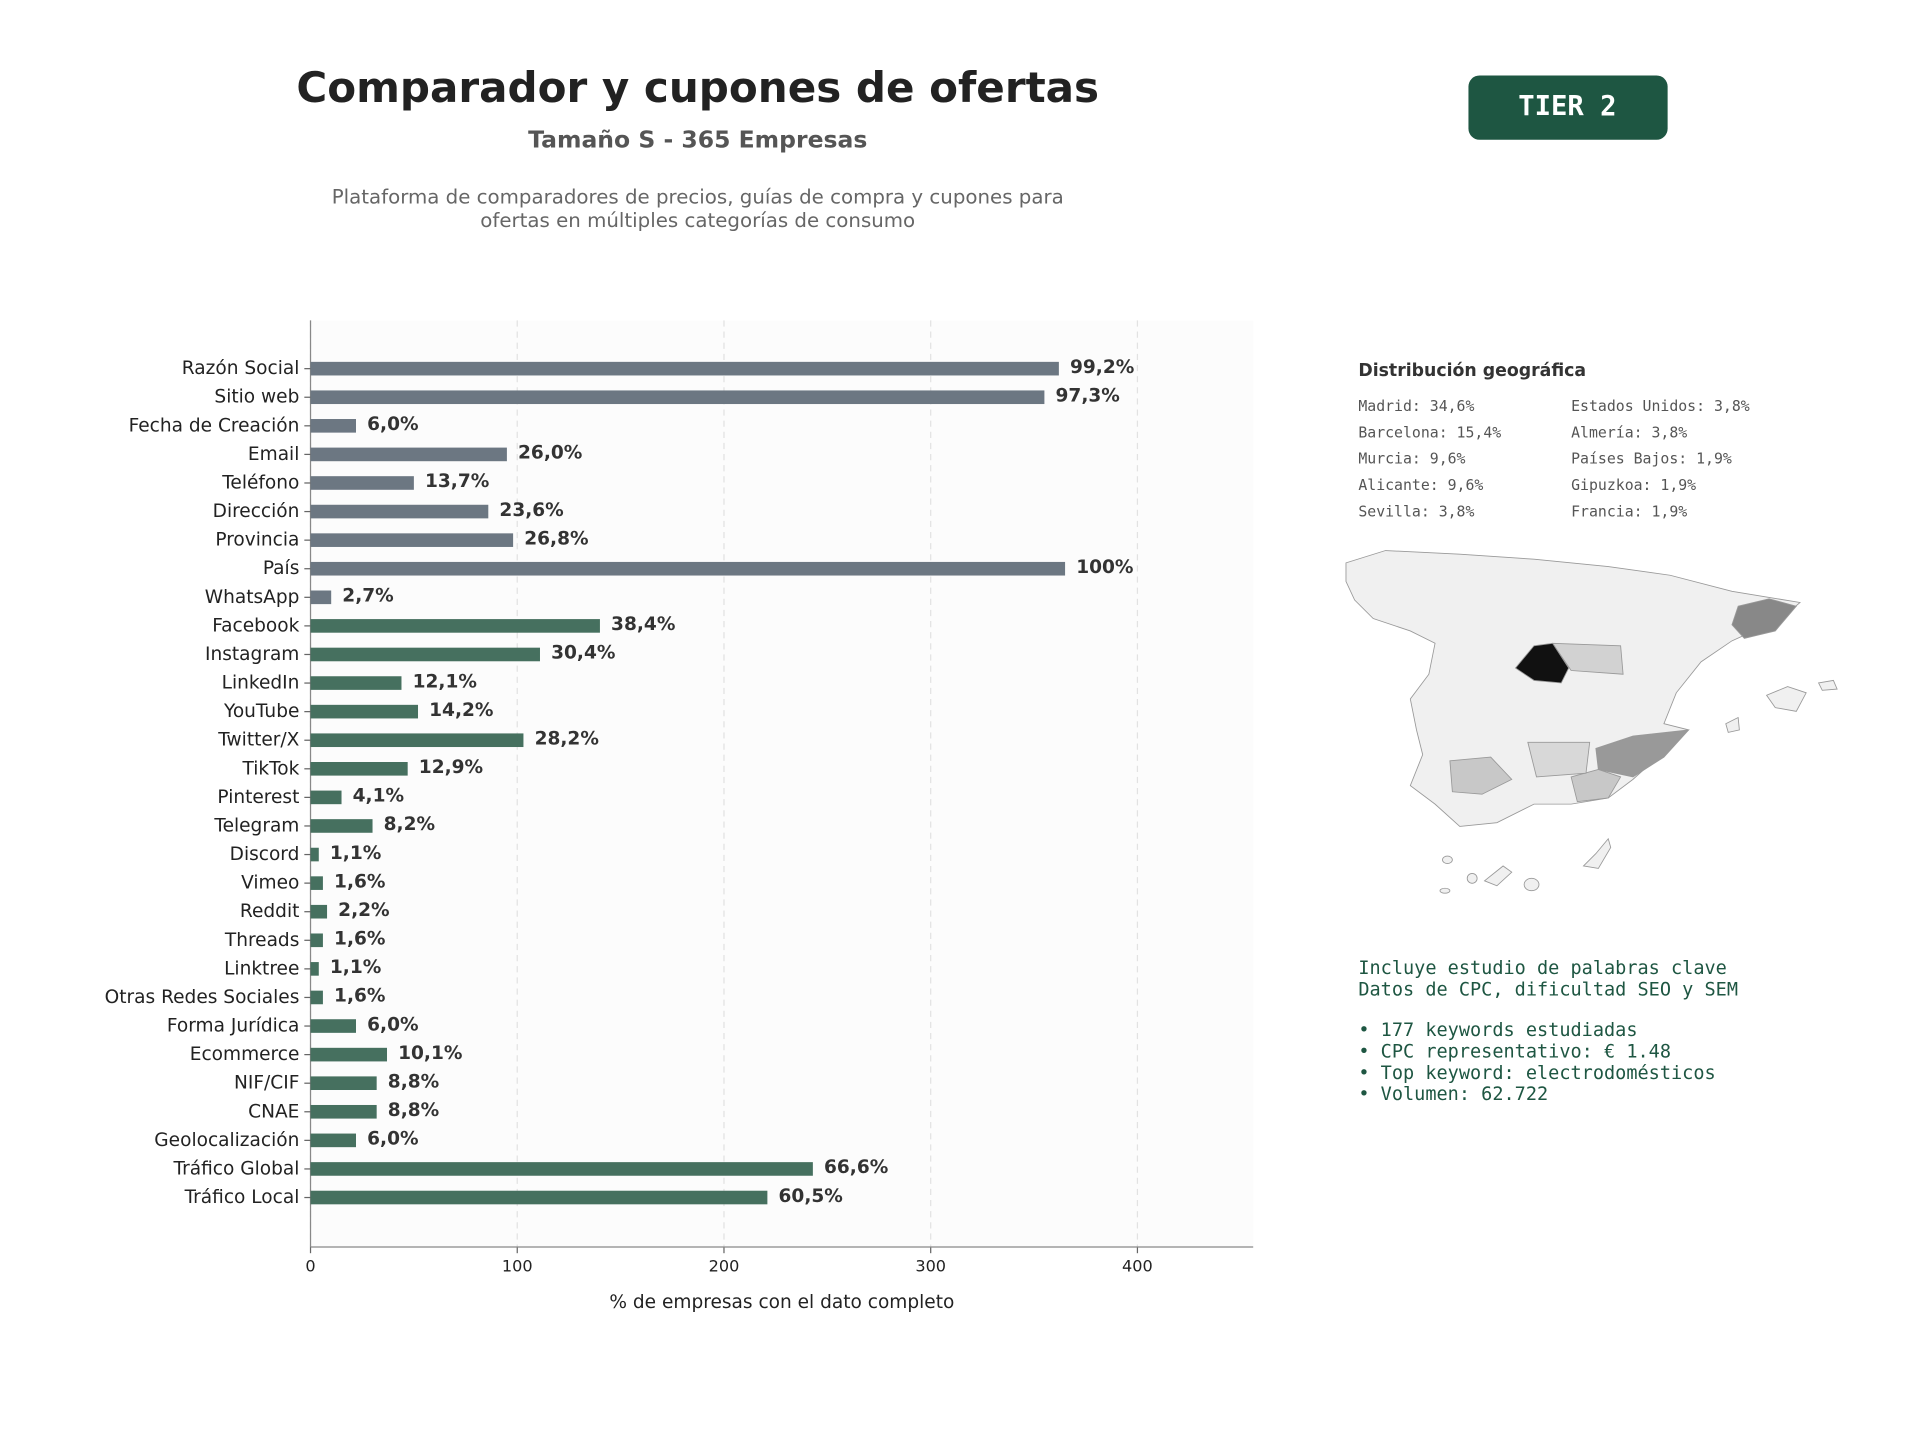 The height and width of the screenshot is (1440, 1920). I want to click on geo-item: Francia: 1,9%, so click(1629, 511).